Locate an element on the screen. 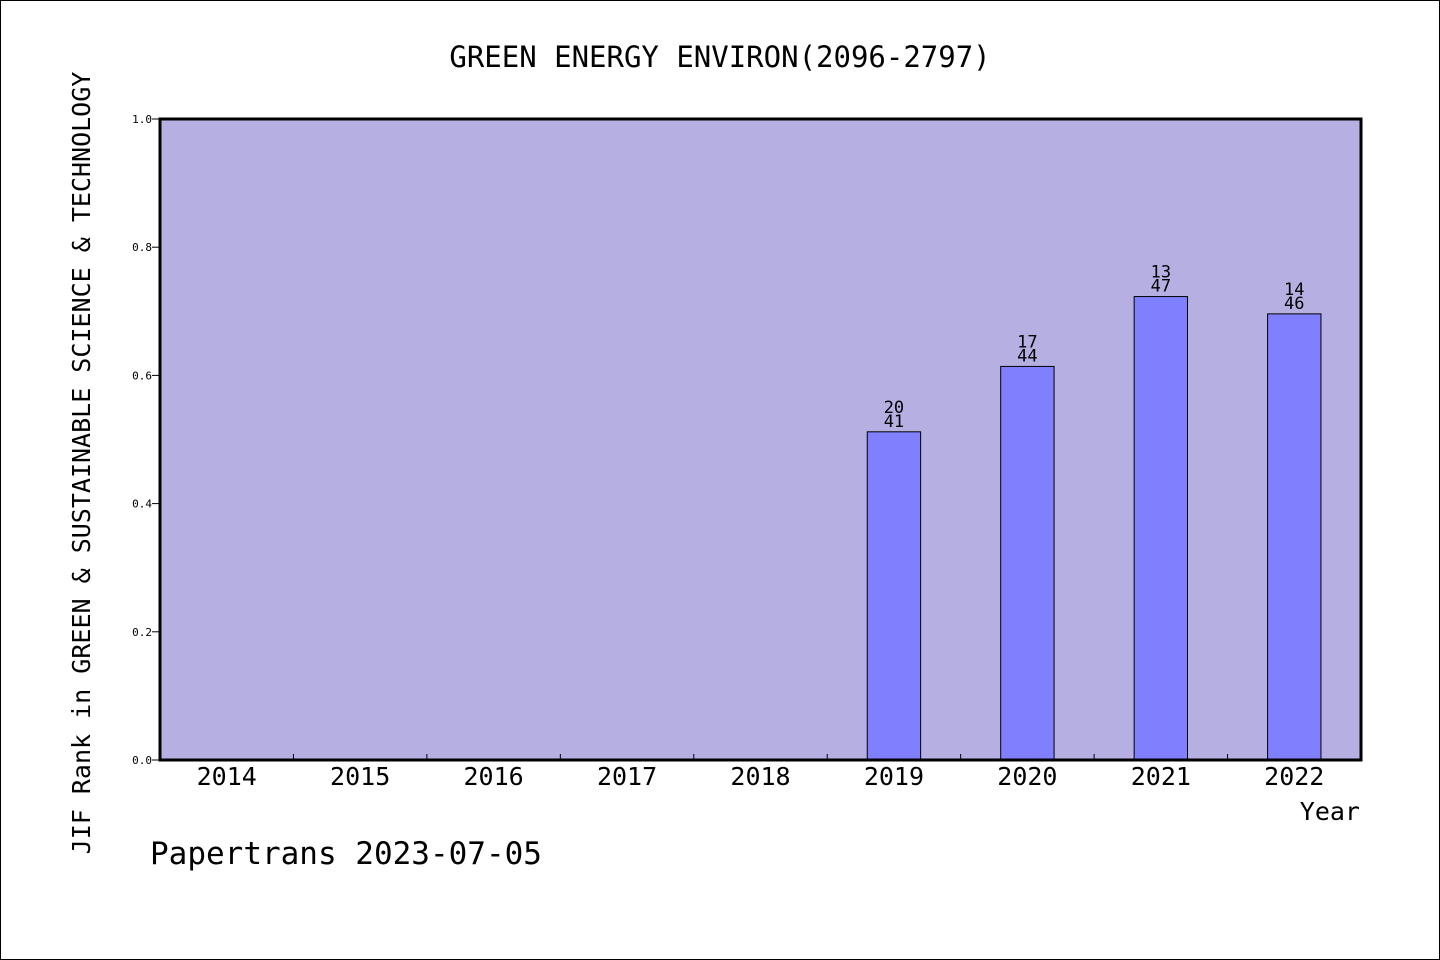 This screenshot has width=1440, height=960. bar-total-label: 46 is located at coordinates (1294, 304).